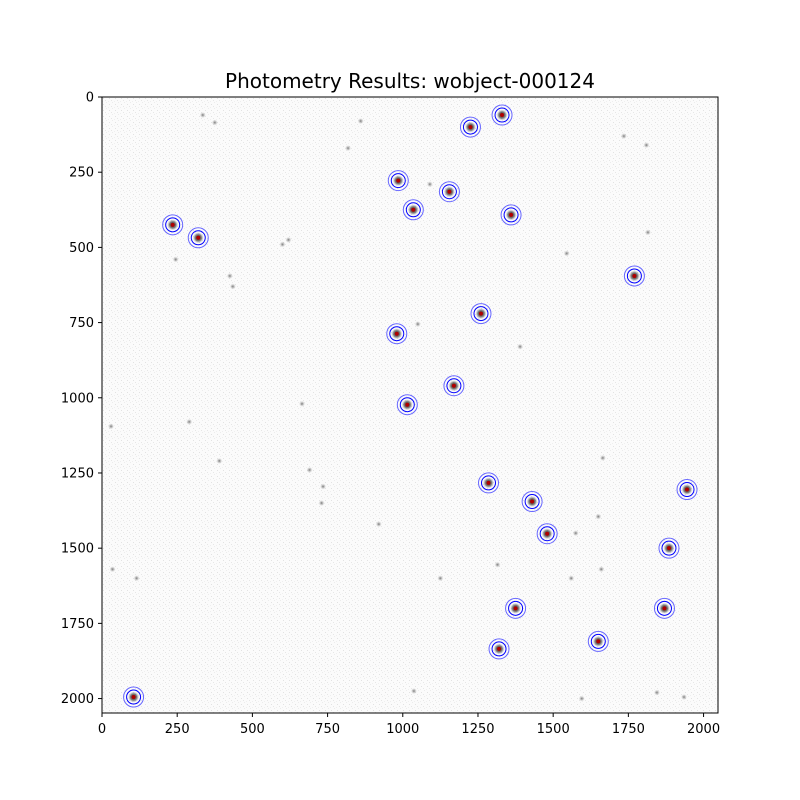  I want to click on x-tick-label: 2000, so click(703, 729).